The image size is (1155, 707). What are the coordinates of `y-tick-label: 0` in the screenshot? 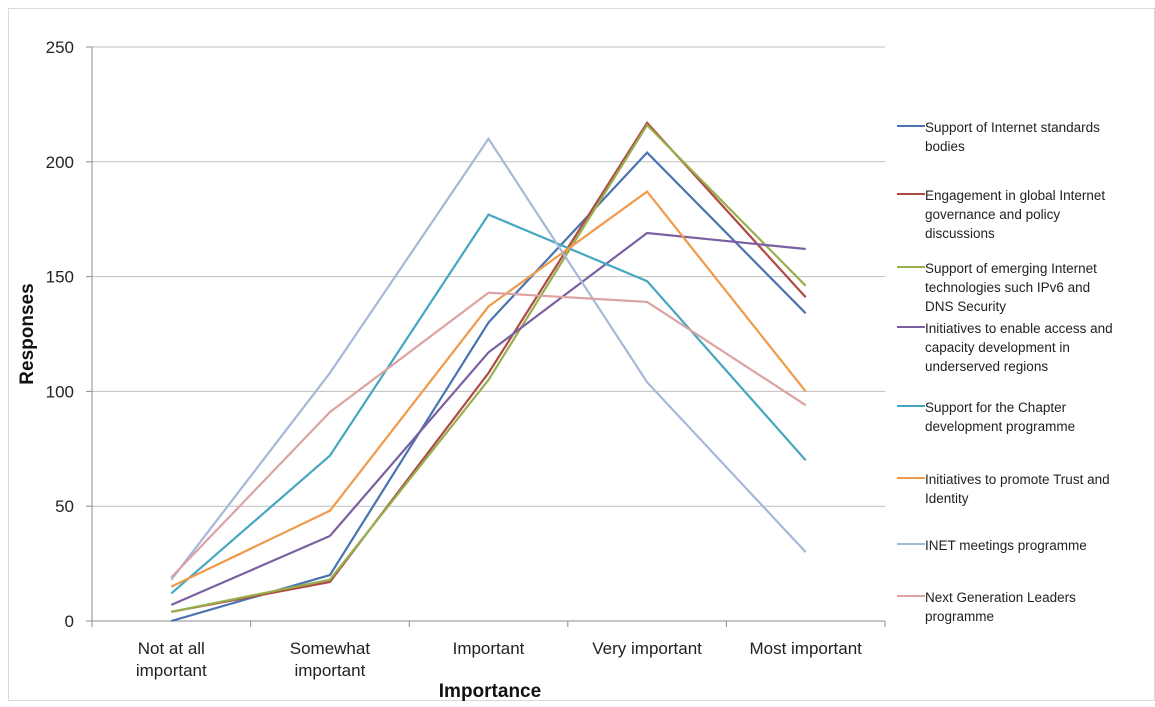 It's located at (69, 621).